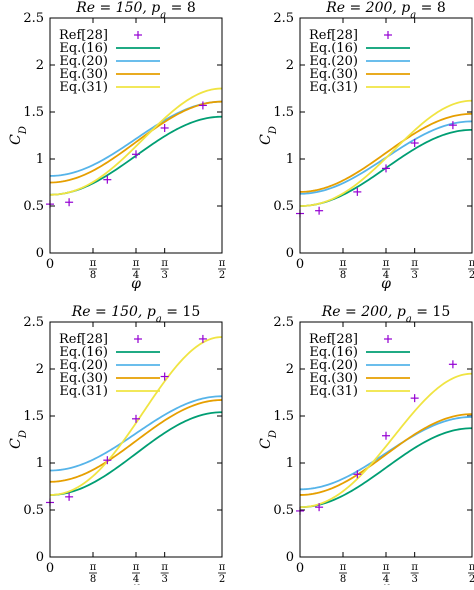  Describe the element at coordinates (385, 314) in the screenshot. I see `panel-title: Re = 200, pa = 15` at that location.